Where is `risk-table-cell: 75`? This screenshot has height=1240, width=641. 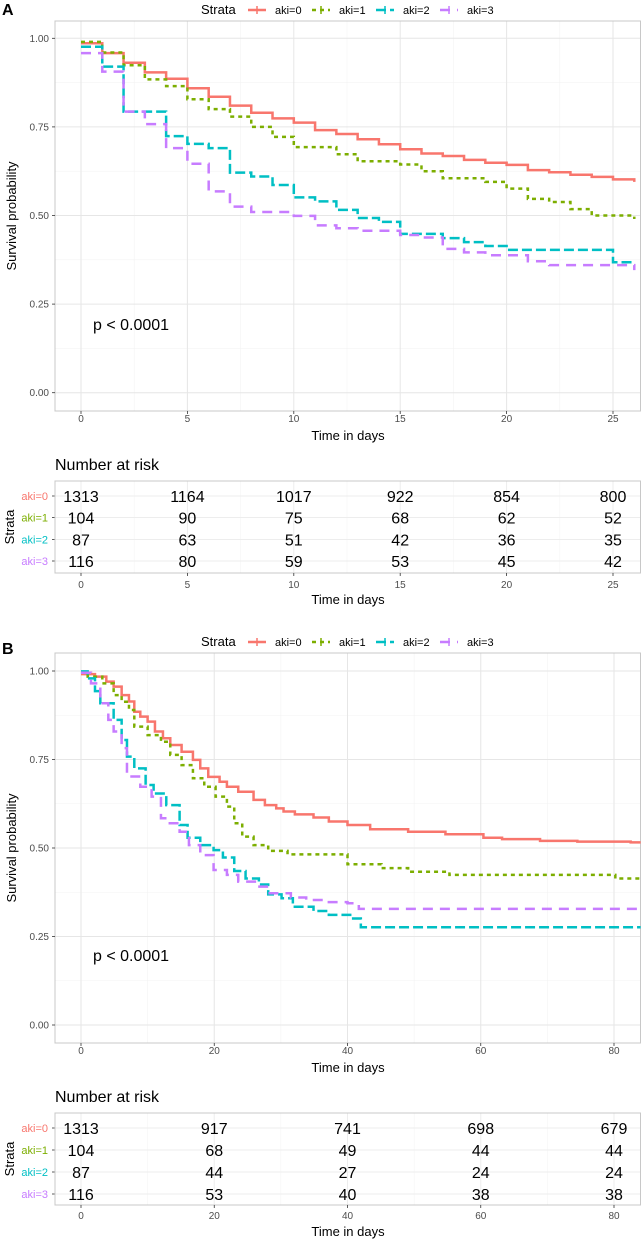
risk-table-cell: 75 is located at coordinates (294, 519).